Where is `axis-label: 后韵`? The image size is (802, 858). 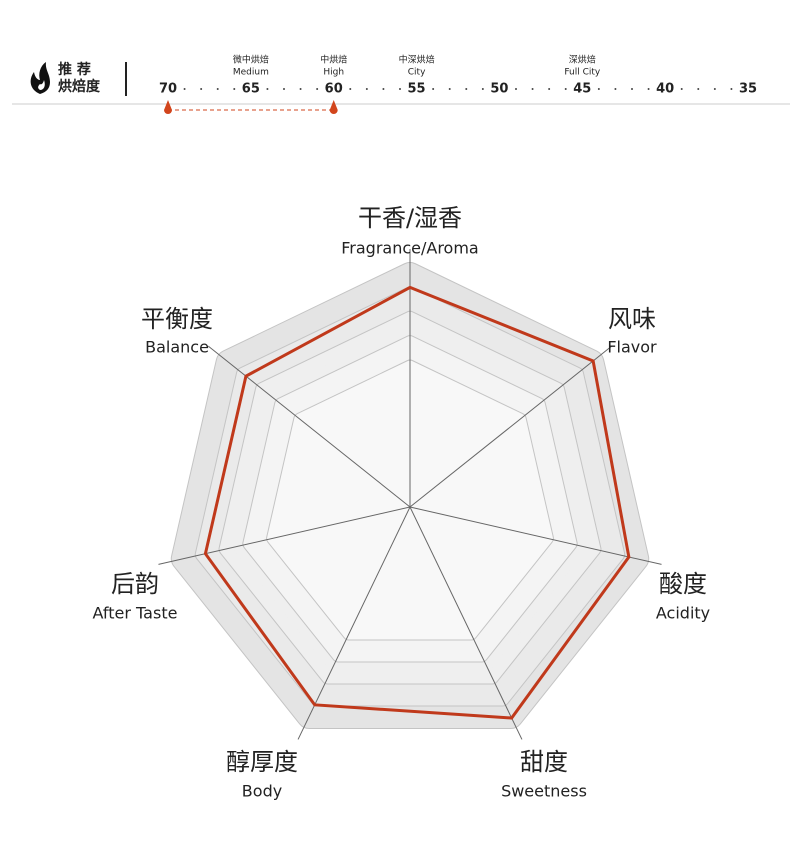
axis-label: 后韵 is located at coordinates (135, 584).